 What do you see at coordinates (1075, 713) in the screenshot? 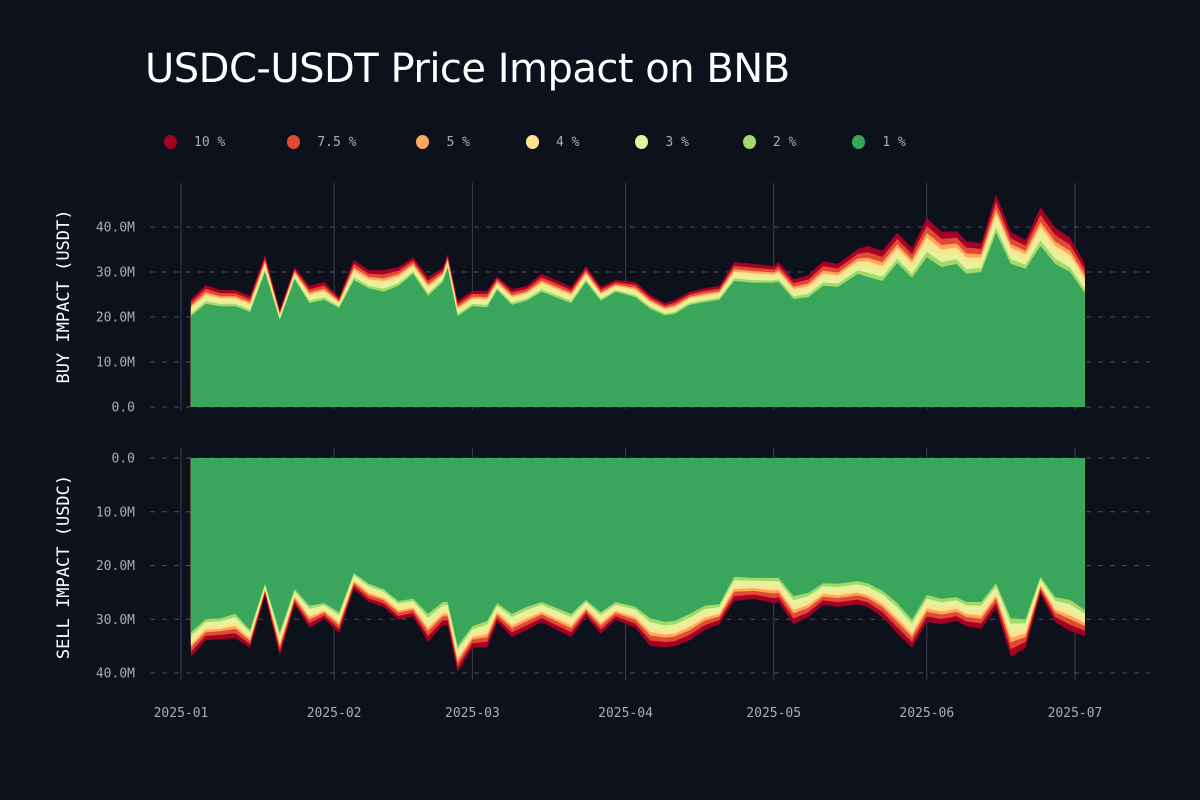
I see `x-tick-label: 2025-07` at bounding box center [1075, 713].